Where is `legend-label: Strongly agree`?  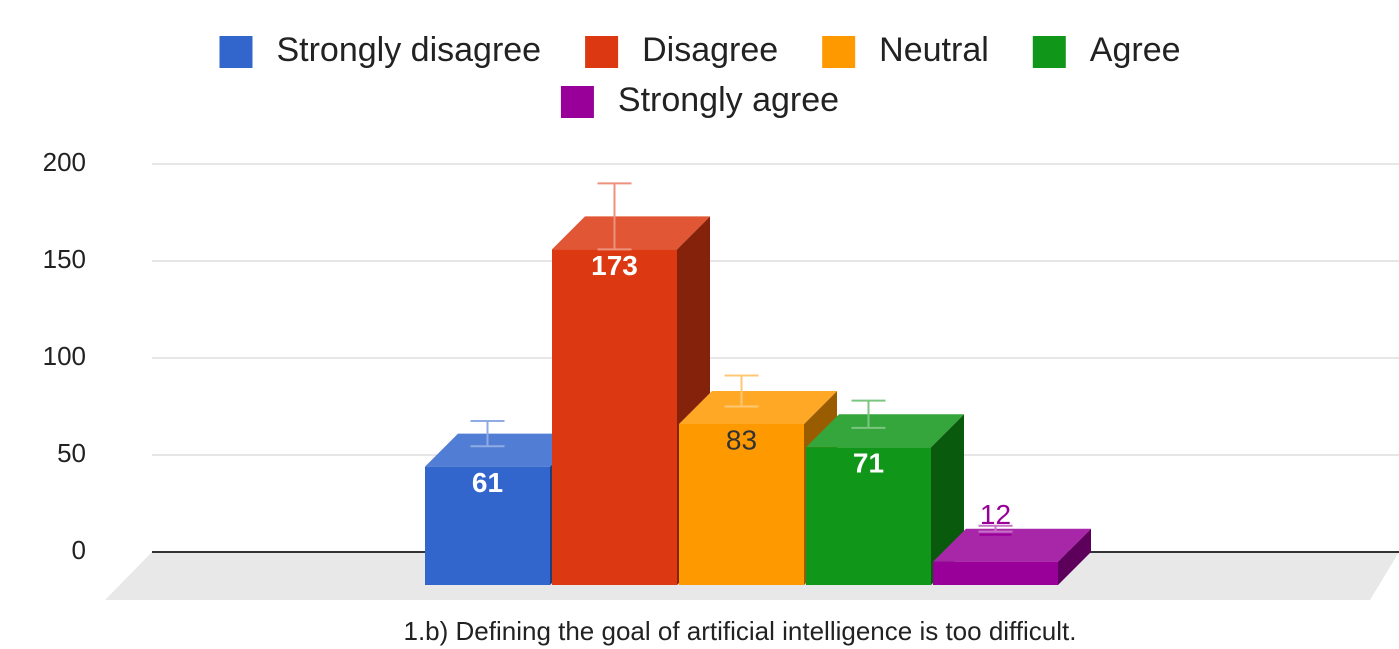
legend-label: Strongly agree is located at coordinates (728, 100).